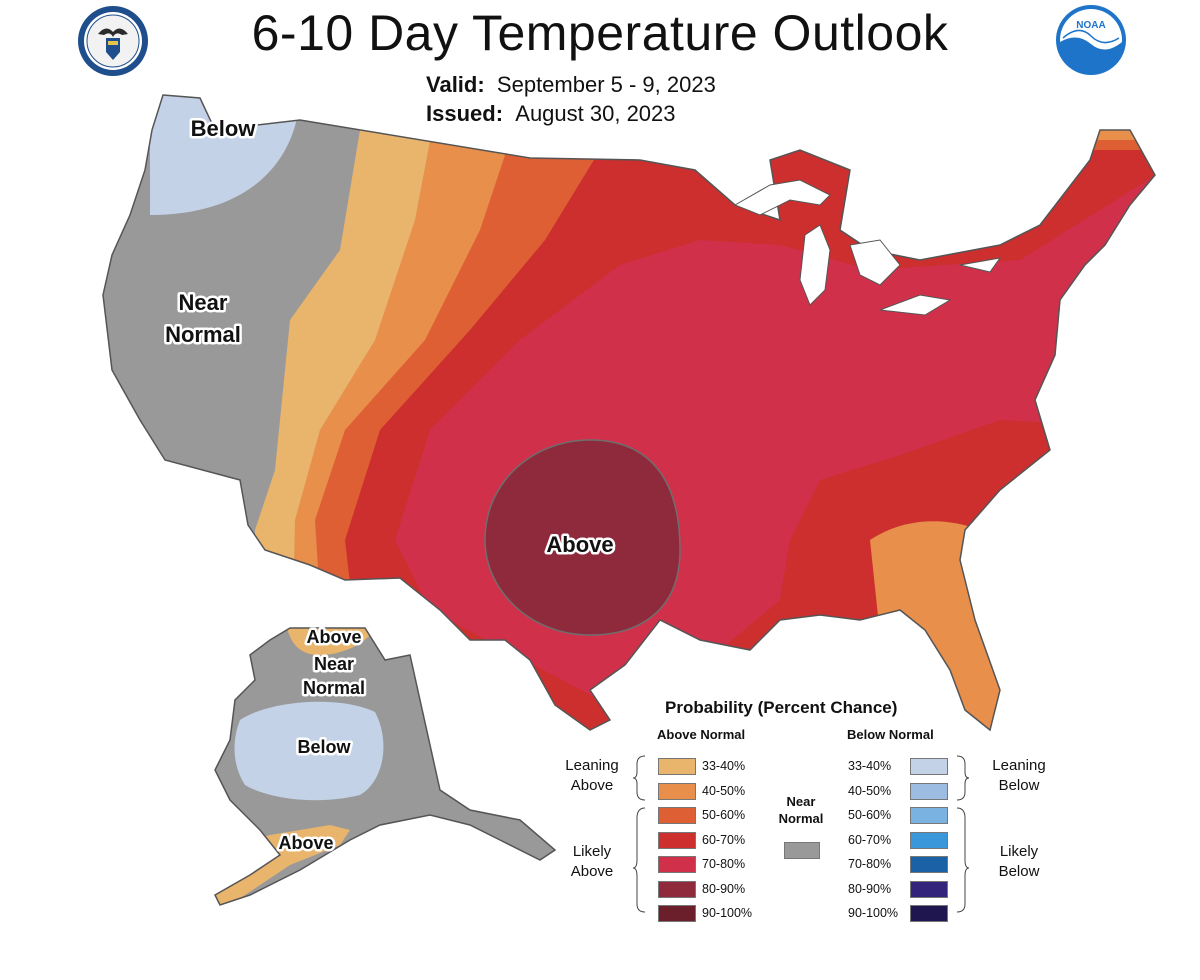 The image size is (1200, 980). What do you see at coordinates (724, 790) in the screenshot?
I see `legend-above-range-label: 40-50%` at bounding box center [724, 790].